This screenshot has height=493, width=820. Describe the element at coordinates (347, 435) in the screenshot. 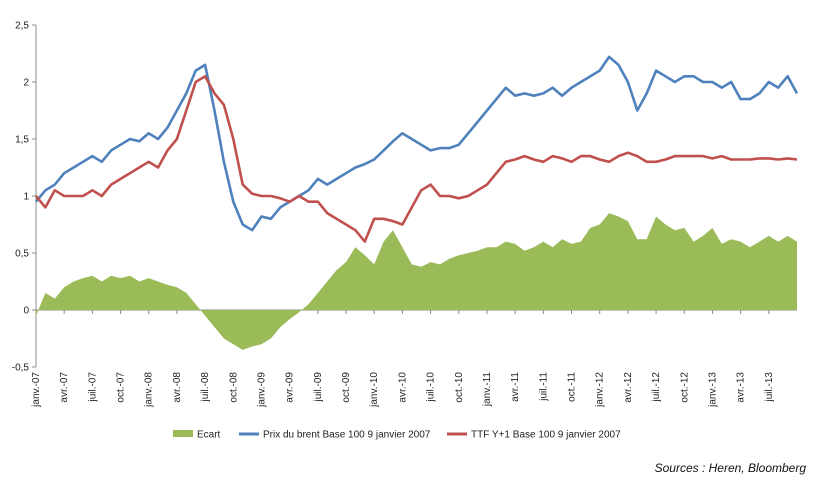

I see `legend-label: Prix du brent Base 100 9 janvier 2007` at that location.